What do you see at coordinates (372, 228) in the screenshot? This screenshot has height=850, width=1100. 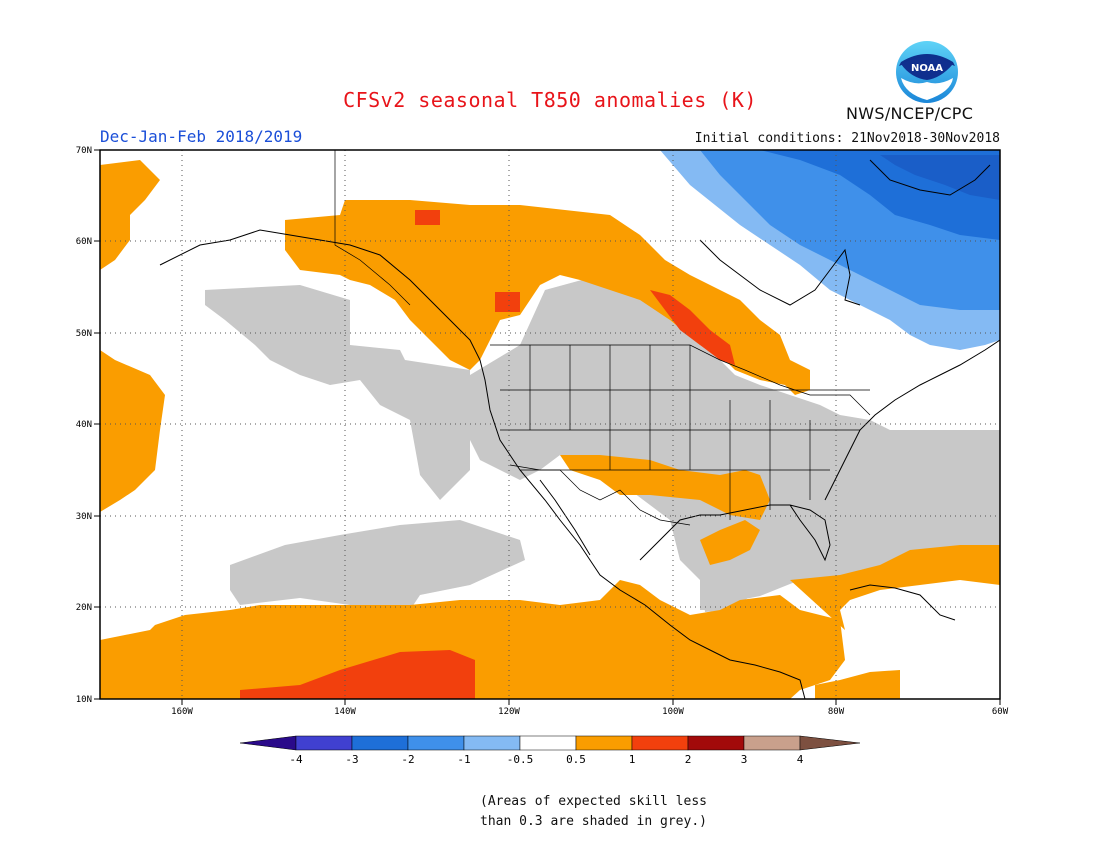 I see `border-alaska-canada` at bounding box center [372, 228].